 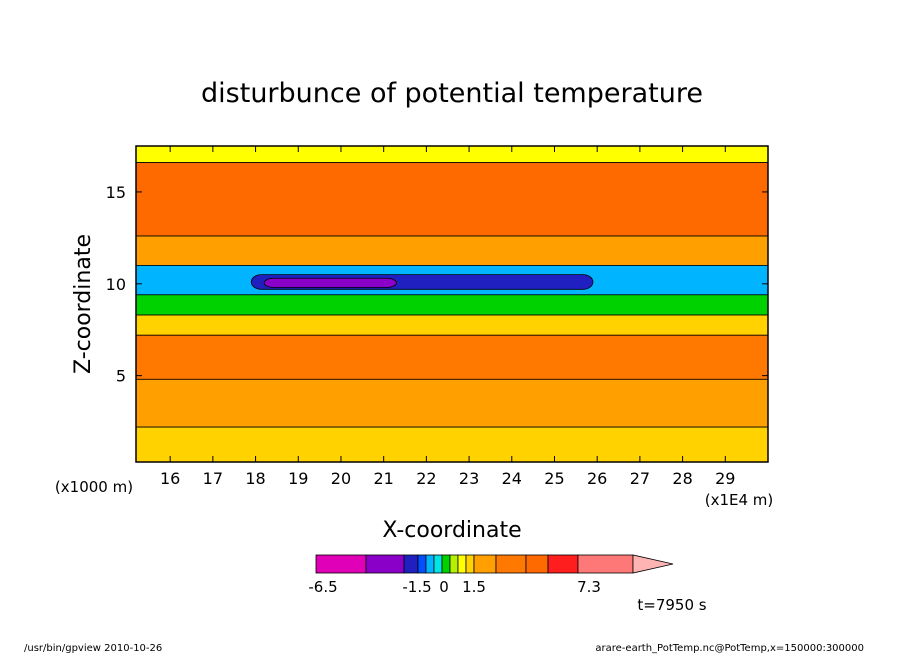 I want to click on colorbar-label: -1.5, so click(x=416, y=587).